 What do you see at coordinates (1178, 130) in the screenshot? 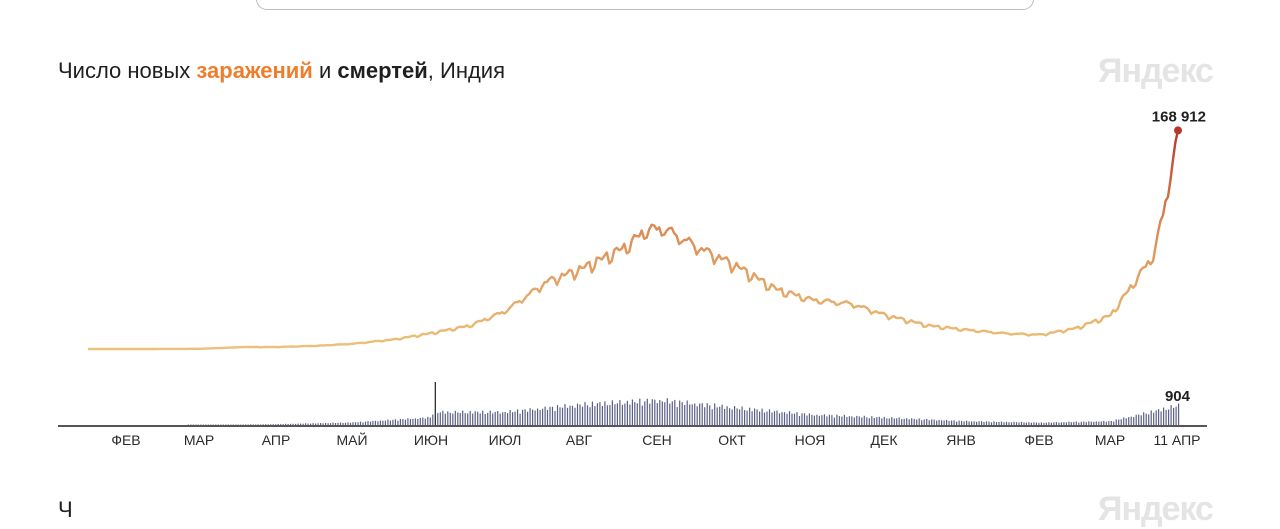
I see `infections-peak-point` at bounding box center [1178, 130].